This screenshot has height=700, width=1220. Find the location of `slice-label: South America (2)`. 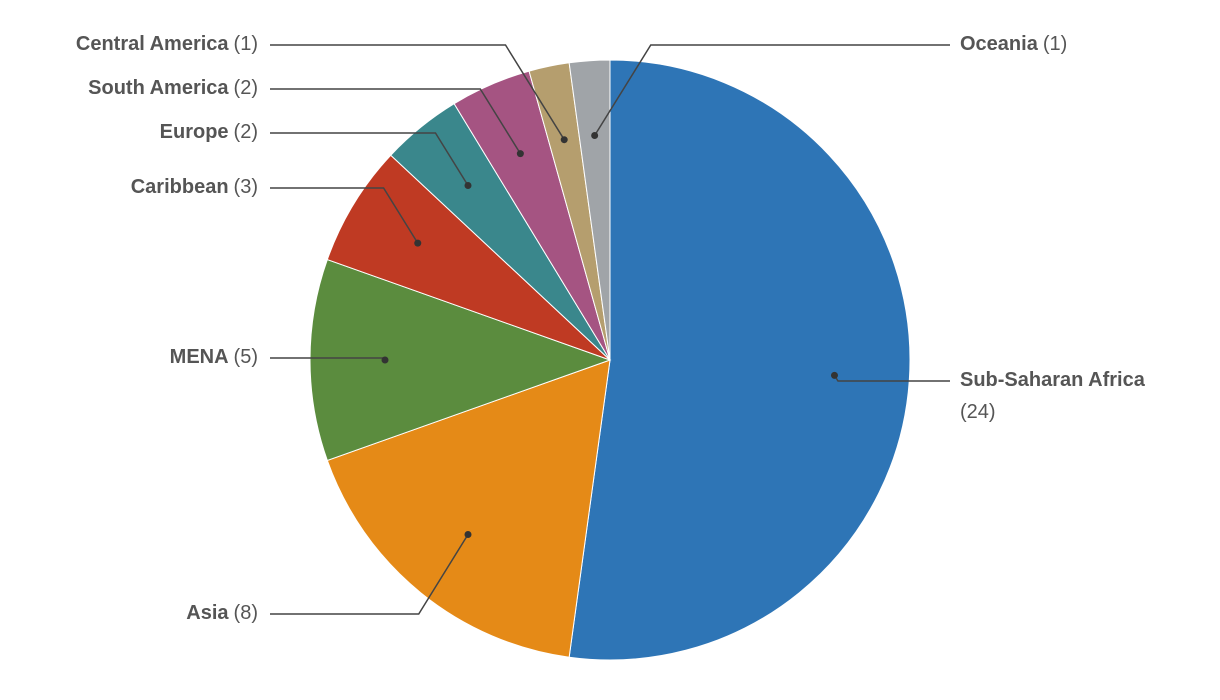

slice-label: South America (2) is located at coordinates (173, 88).